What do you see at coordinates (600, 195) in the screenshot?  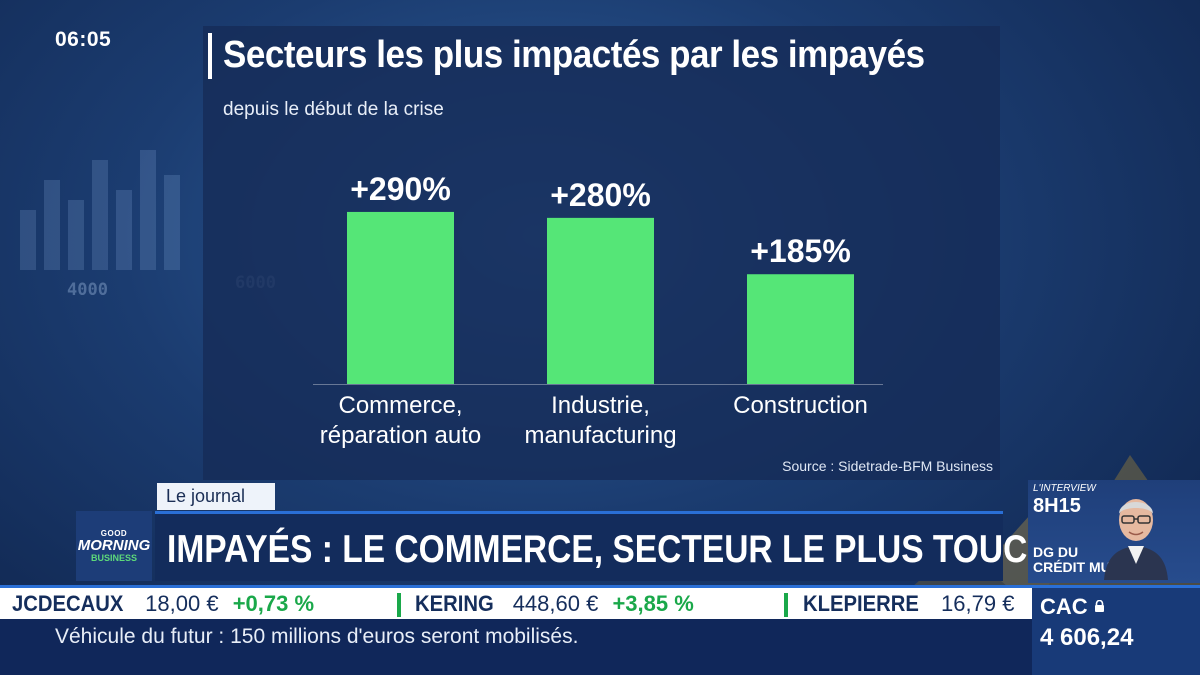 I see `bar-value-label: +280%` at bounding box center [600, 195].